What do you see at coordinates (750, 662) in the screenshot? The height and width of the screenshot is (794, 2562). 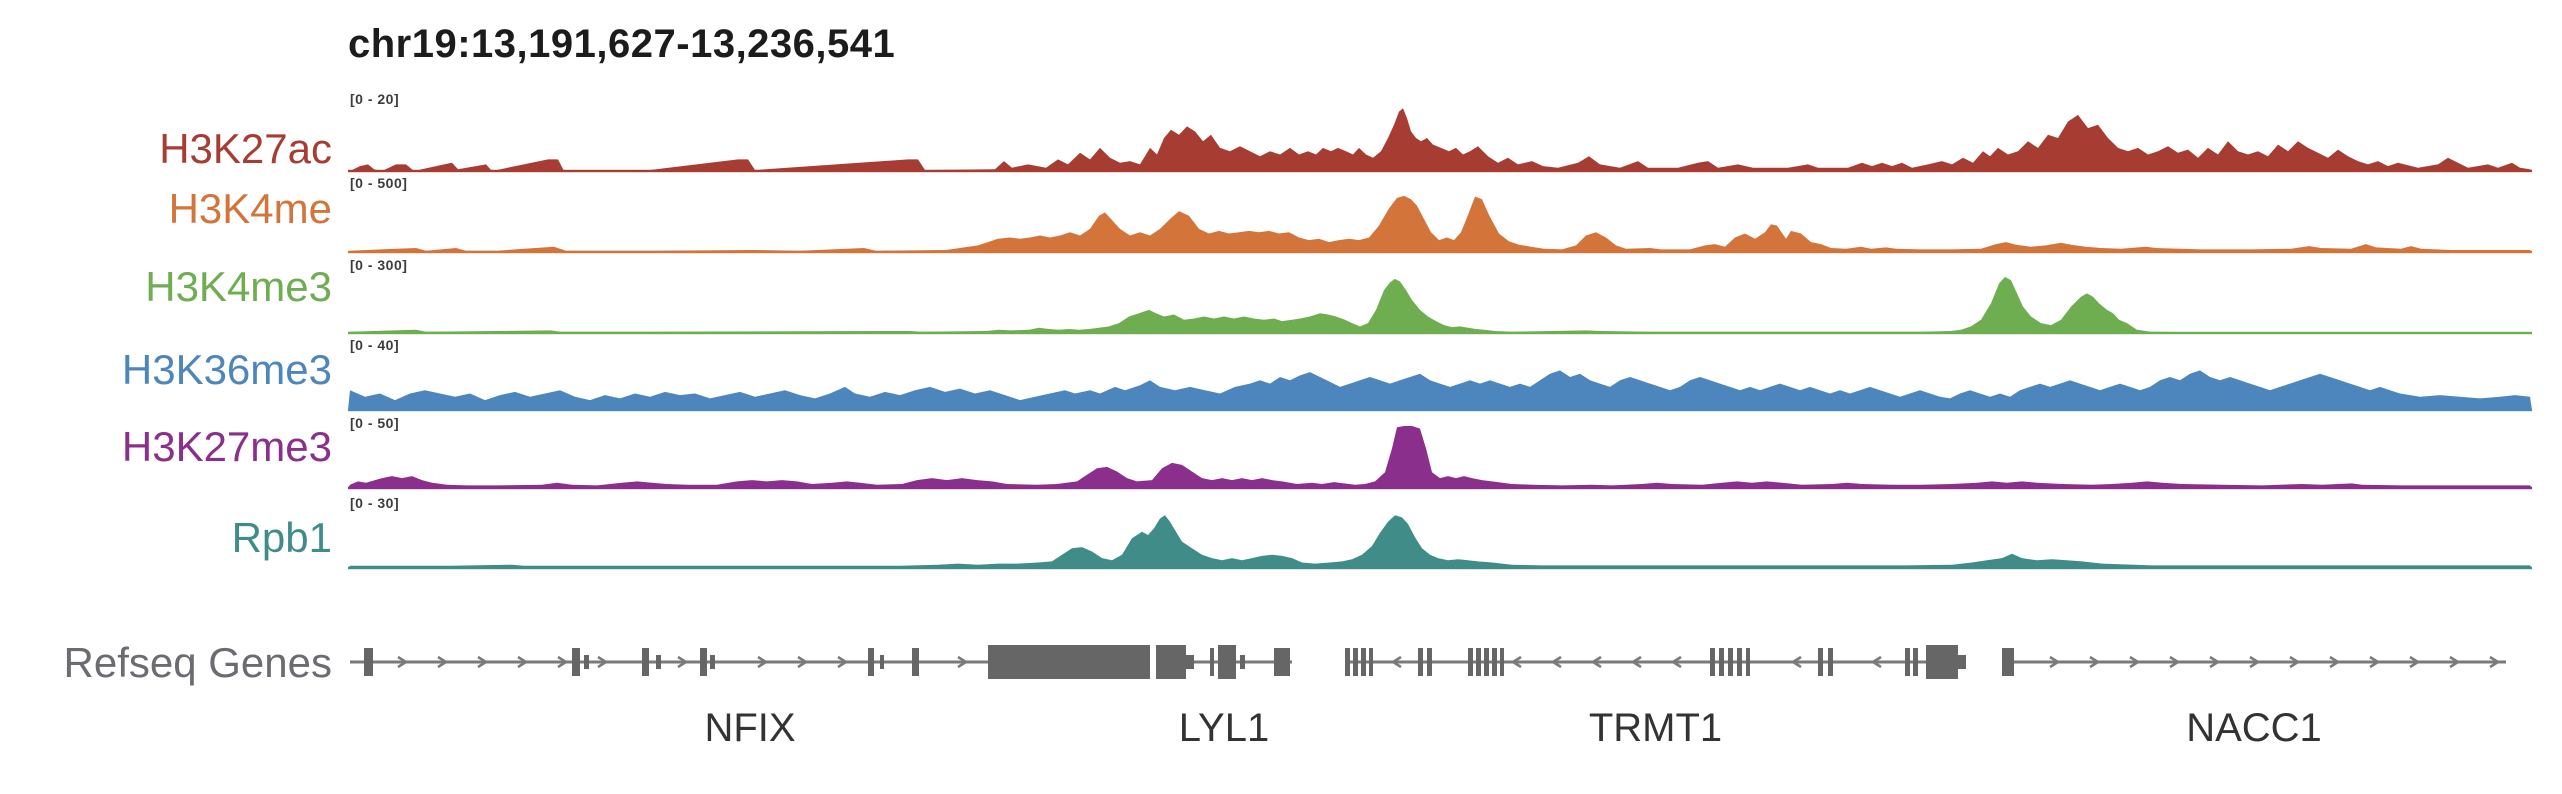 I see `gene-intron-line-nfix` at bounding box center [750, 662].